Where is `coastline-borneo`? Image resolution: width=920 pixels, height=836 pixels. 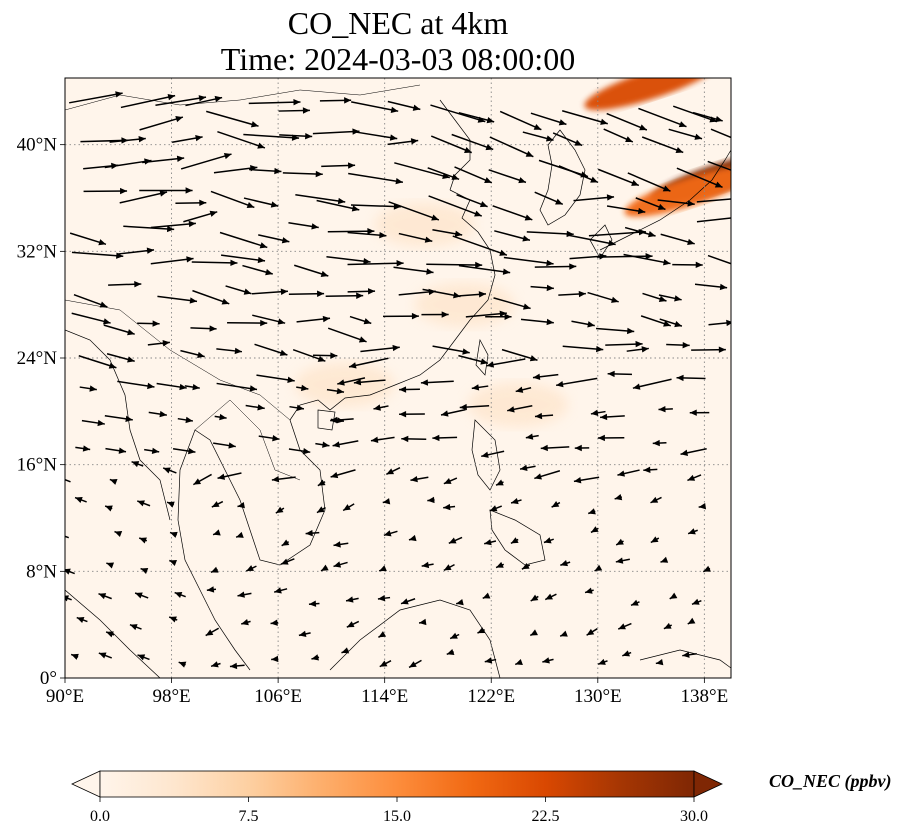 coastline-borneo is located at coordinates (415, 638).